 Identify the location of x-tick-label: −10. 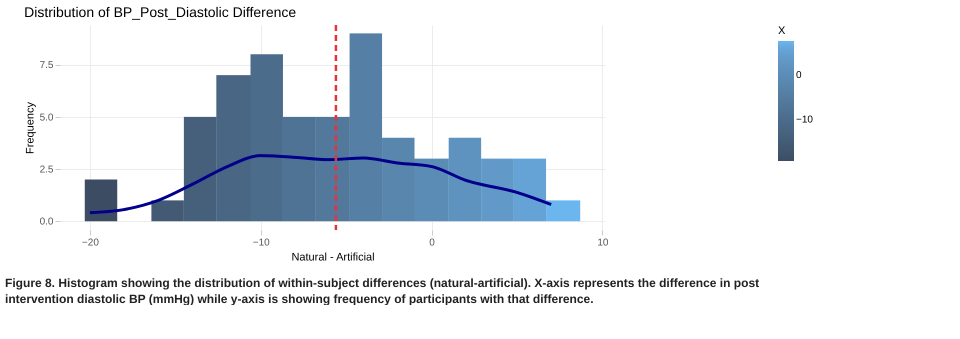
(261, 243).